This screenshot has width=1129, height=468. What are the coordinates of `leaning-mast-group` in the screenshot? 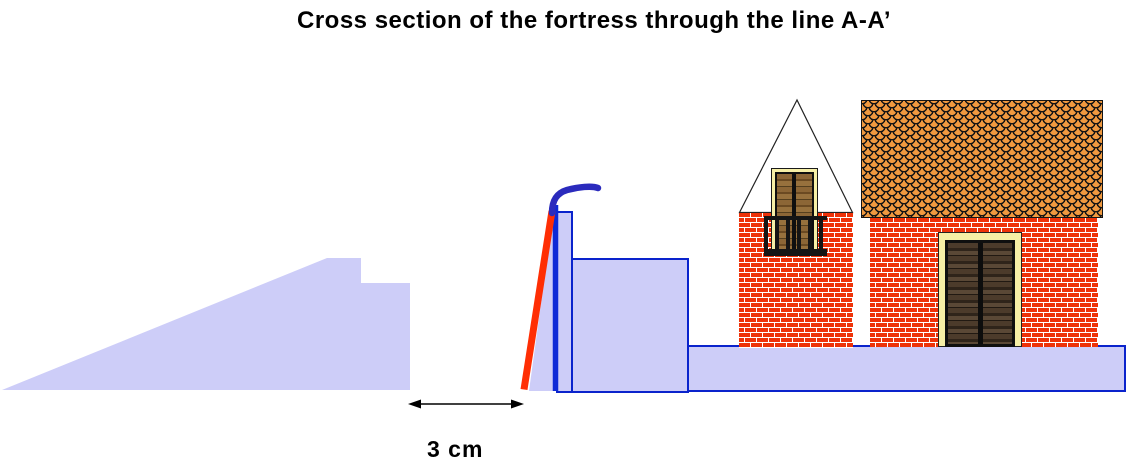 It's located at (561, 287).